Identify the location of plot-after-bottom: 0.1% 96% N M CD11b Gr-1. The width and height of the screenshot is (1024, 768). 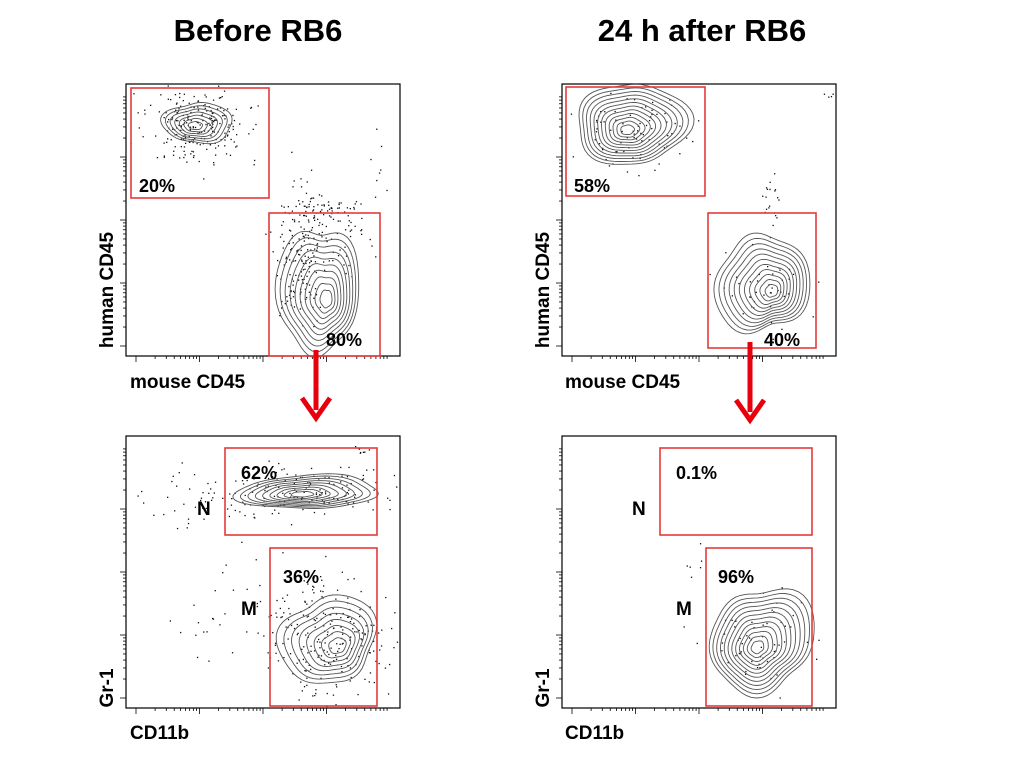
(685, 589).